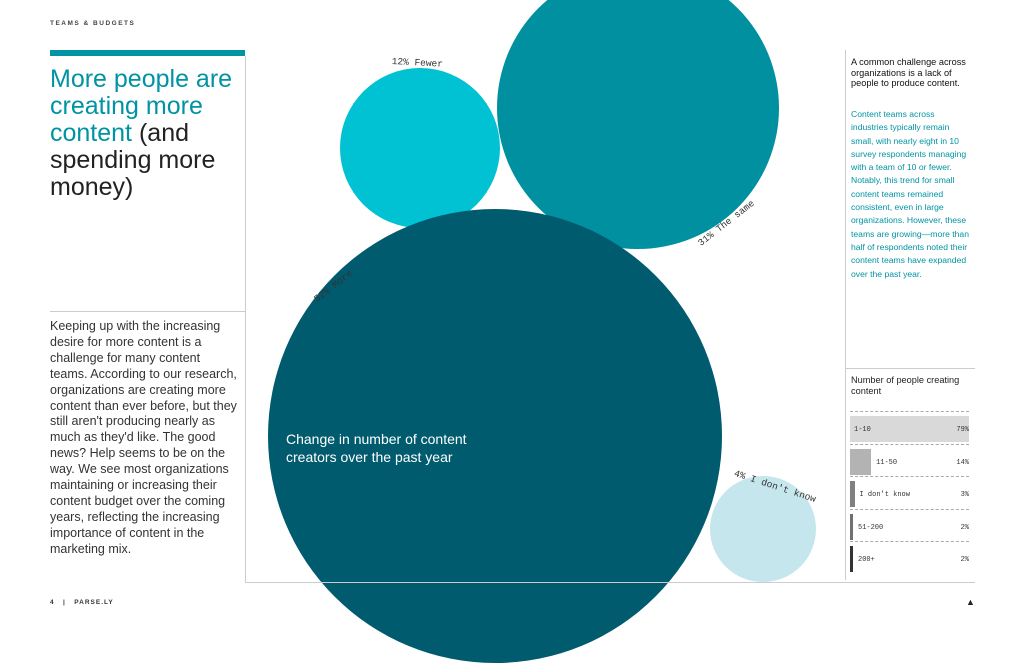 Image resolution: width=1024 pixels, height=663 pixels. Describe the element at coordinates (866, 560) in the screenshot. I see `bar-label: 200+` at that location.